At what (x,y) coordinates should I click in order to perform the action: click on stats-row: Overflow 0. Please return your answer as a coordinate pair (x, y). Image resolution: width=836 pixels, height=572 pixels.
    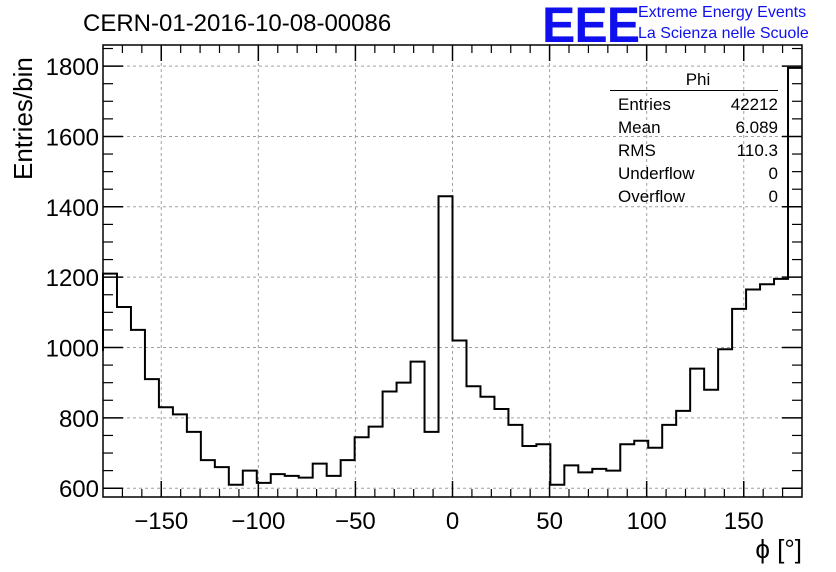
    Looking at the image, I should click on (694, 196).